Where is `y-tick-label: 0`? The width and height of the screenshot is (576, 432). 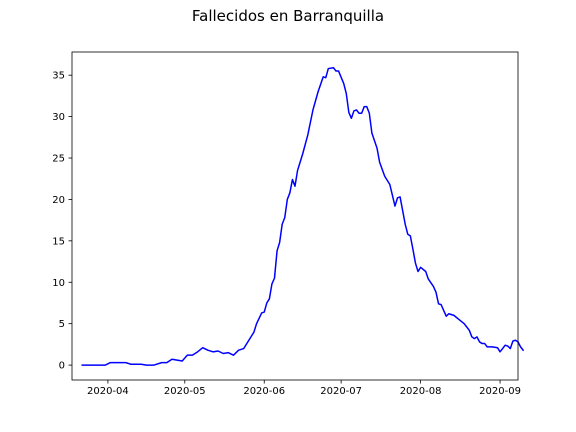 y-tick-label: 0 is located at coordinates (62, 366).